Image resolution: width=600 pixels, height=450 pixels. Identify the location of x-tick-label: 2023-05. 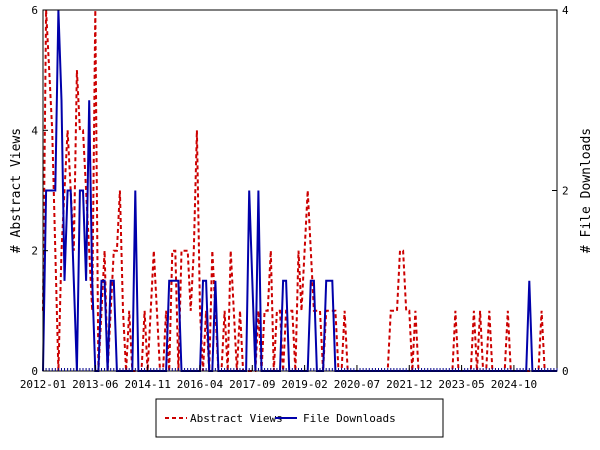
(461, 384).